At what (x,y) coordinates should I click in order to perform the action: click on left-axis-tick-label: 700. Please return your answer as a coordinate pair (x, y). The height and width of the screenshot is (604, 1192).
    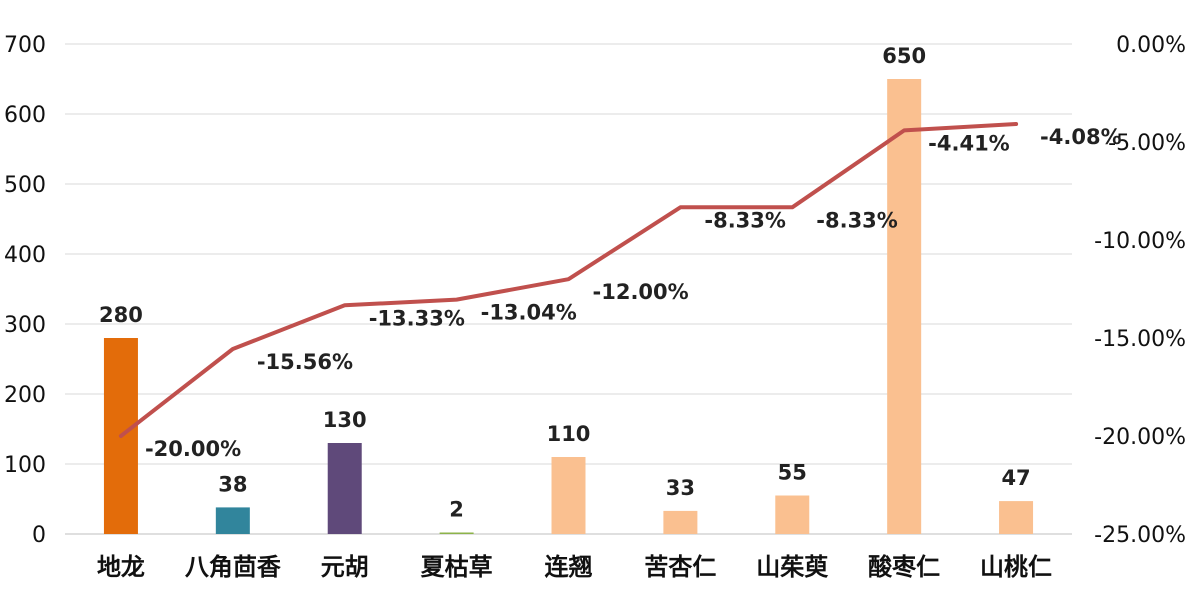
    Looking at the image, I should click on (25, 45).